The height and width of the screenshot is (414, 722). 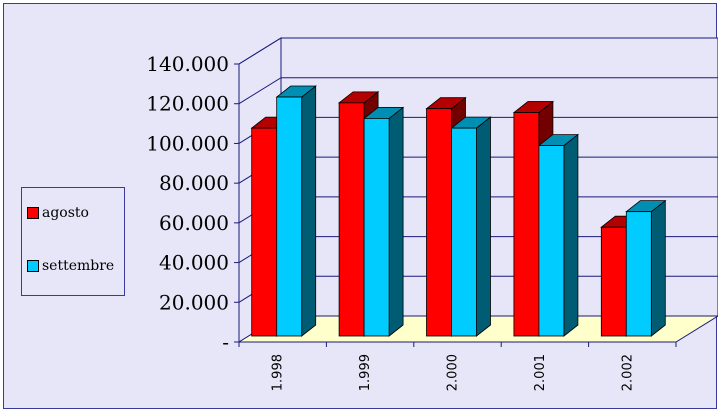 I want to click on y-tick-label: 80.000, so click(x=194, y=183).